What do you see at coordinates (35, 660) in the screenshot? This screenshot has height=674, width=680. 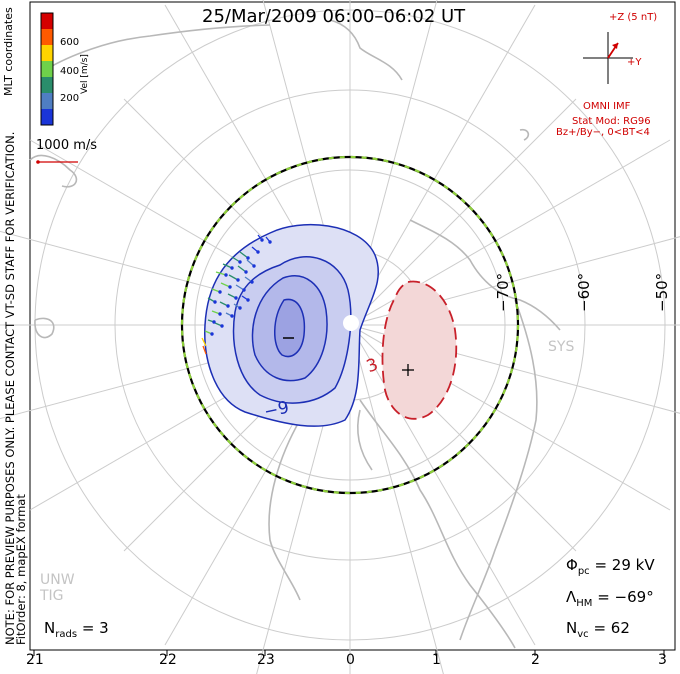 I see `mlt-label-21: 21` at bounding box center [35, 660].